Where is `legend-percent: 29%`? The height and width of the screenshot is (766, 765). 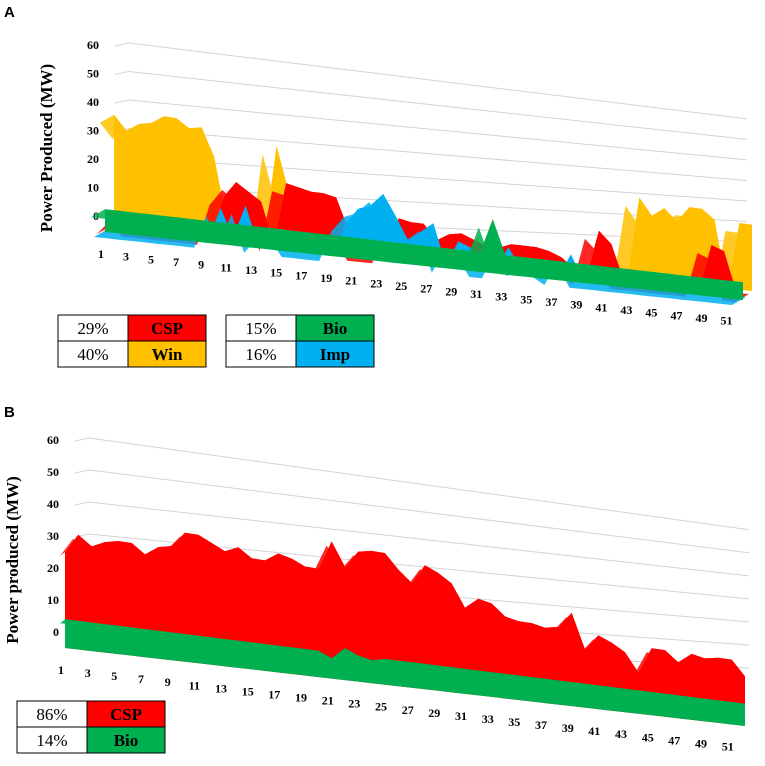 legend-percent: 29% is located at coordinates (92, 328).